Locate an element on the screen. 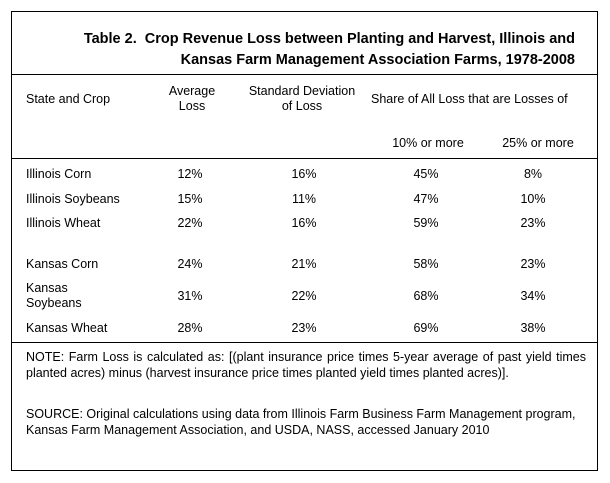 This screenshot has height=483, width=610. header-average-loss: Average Loss is located at coordinates (192, 98).